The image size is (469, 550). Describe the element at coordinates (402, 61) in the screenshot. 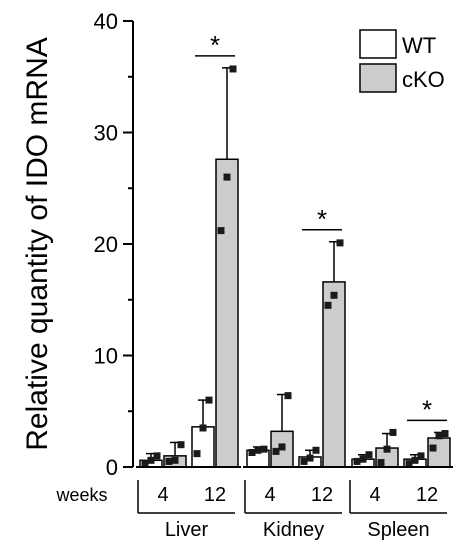

I see `legend: WT cKO` at that location.